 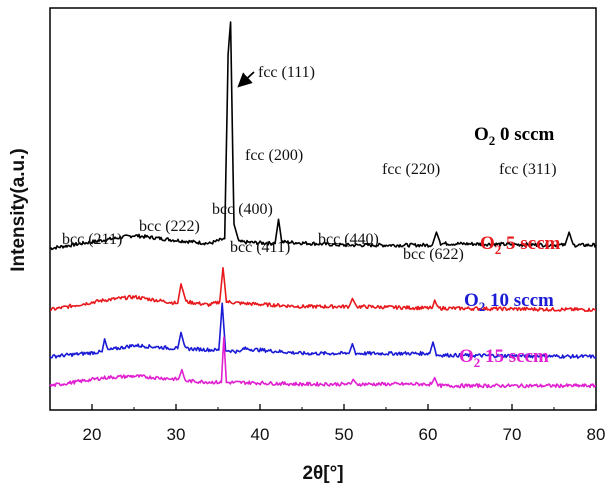 What do you see at coordinates (504, 358) in the screenshot?
I see `series-label-15sccm: O2 15 sccm` at bounding box center [504, 358].